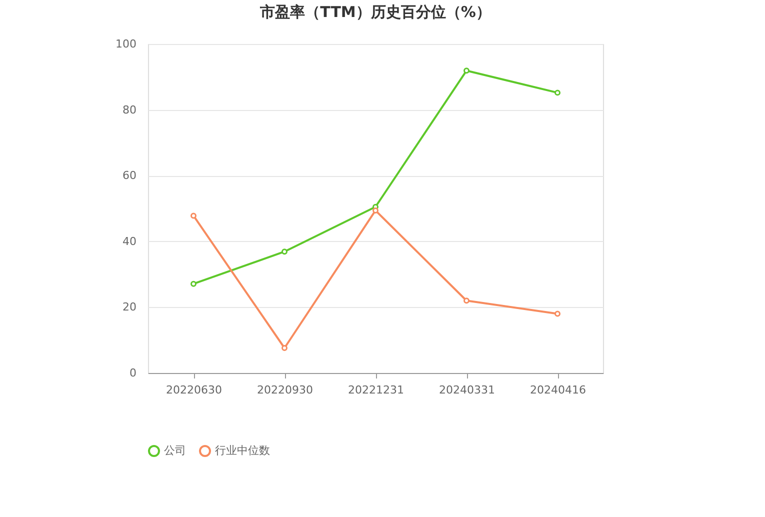 This screenshot has width=765, height=517. What do you see at coordinates (175, 450) in the screenshot?
I see `legend-label: 公司` at bounding box center [175, 450].